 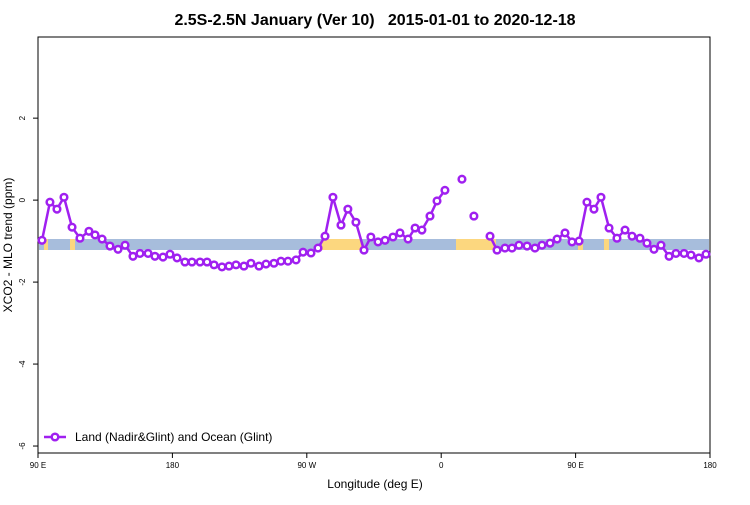 I want to click on y-tick-label: -2, so click(x=22, y=282).